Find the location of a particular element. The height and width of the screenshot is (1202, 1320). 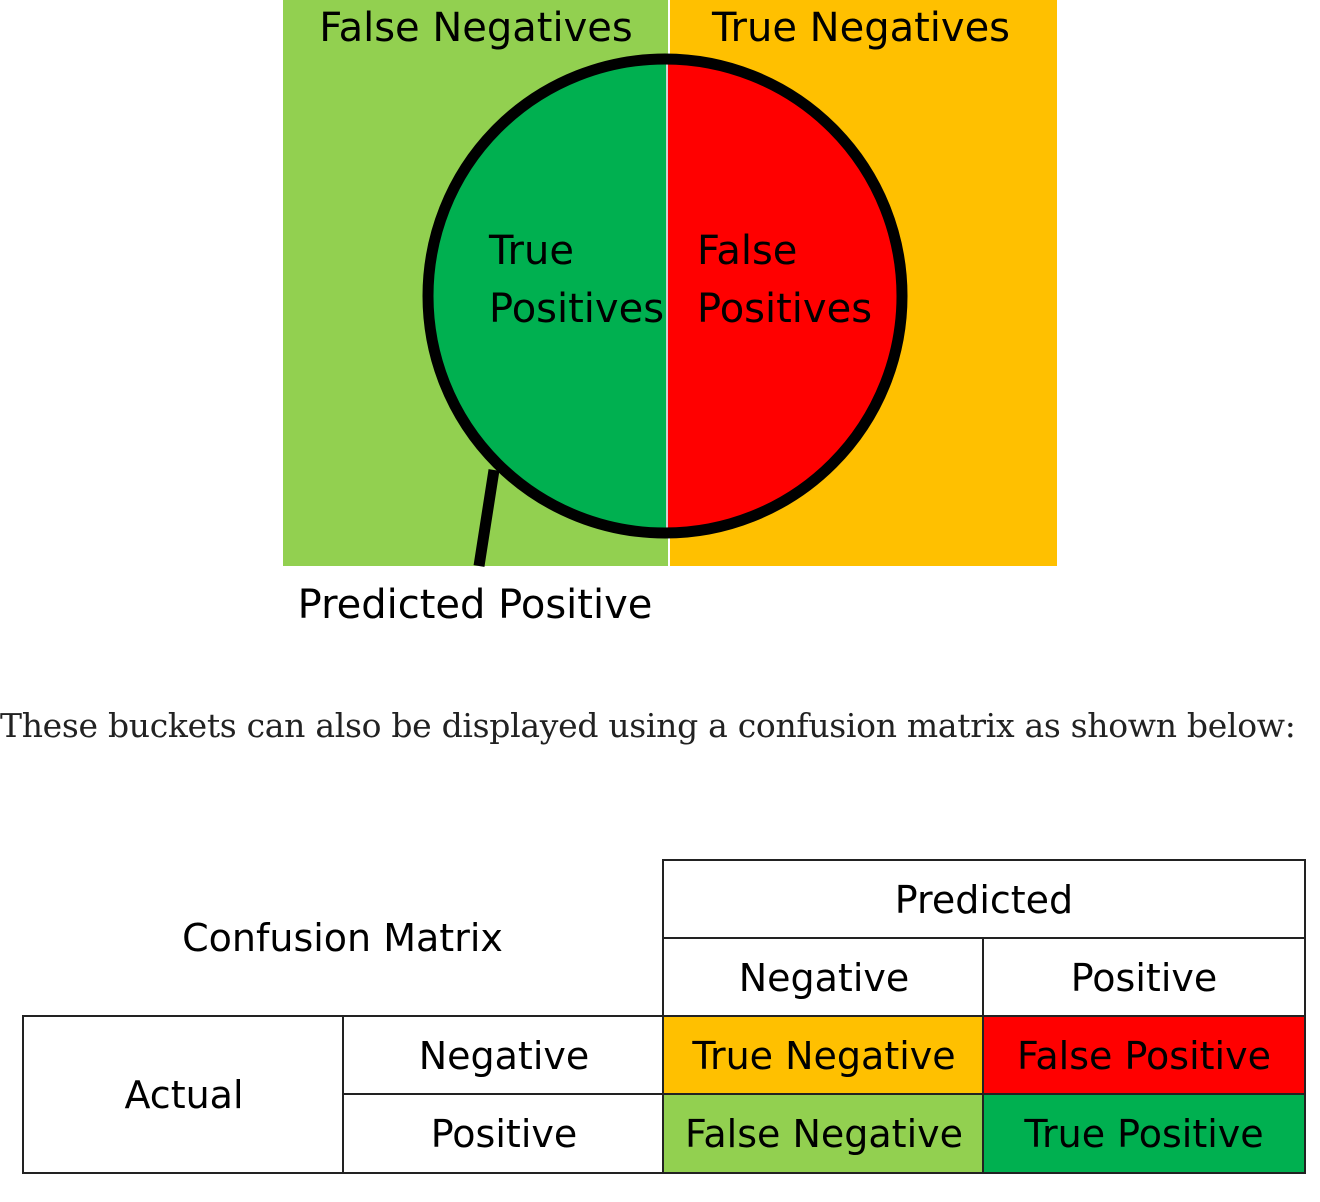

actual-header: Actual is located at coordinates (183, 1094).